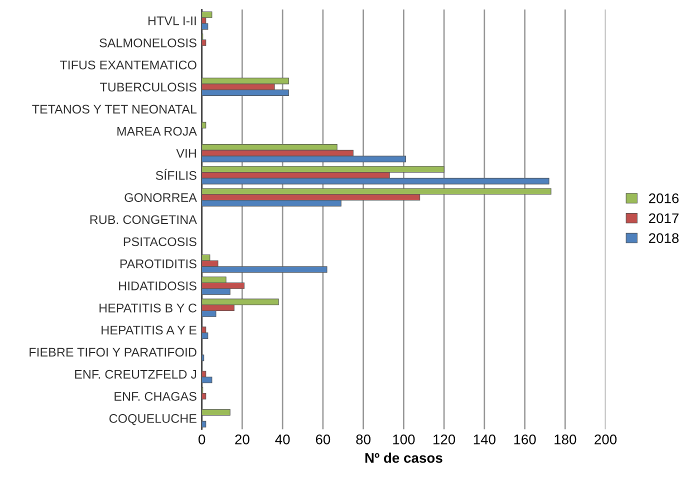 This screenshot has height=477, width=696. What do you see at coordinates (160, 197) in the screenshot?
I see `y-tick-label: GONORREA` at bounding box center [160, 197].